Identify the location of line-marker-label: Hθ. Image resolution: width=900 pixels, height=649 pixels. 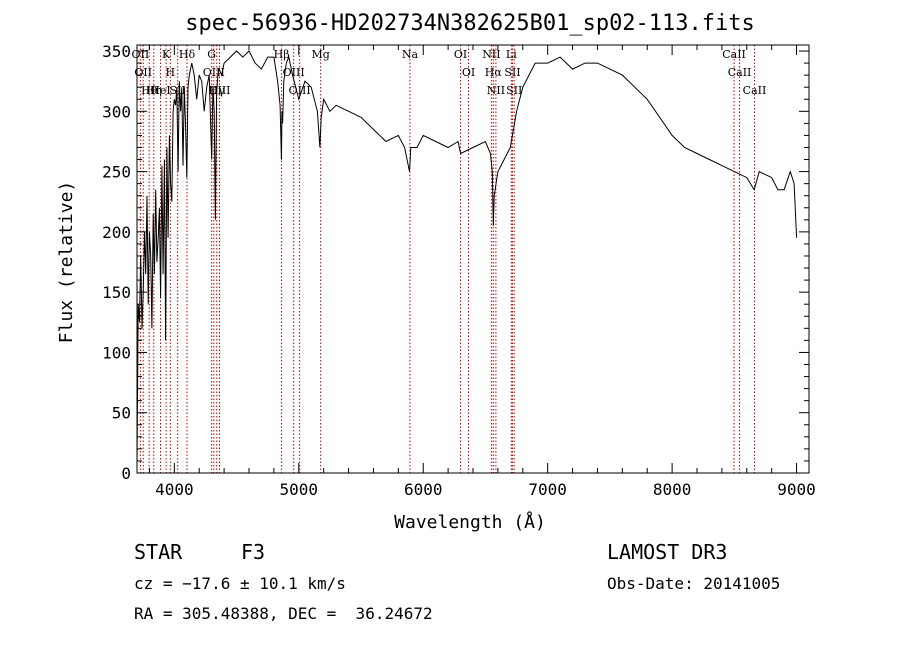
(149, 90).